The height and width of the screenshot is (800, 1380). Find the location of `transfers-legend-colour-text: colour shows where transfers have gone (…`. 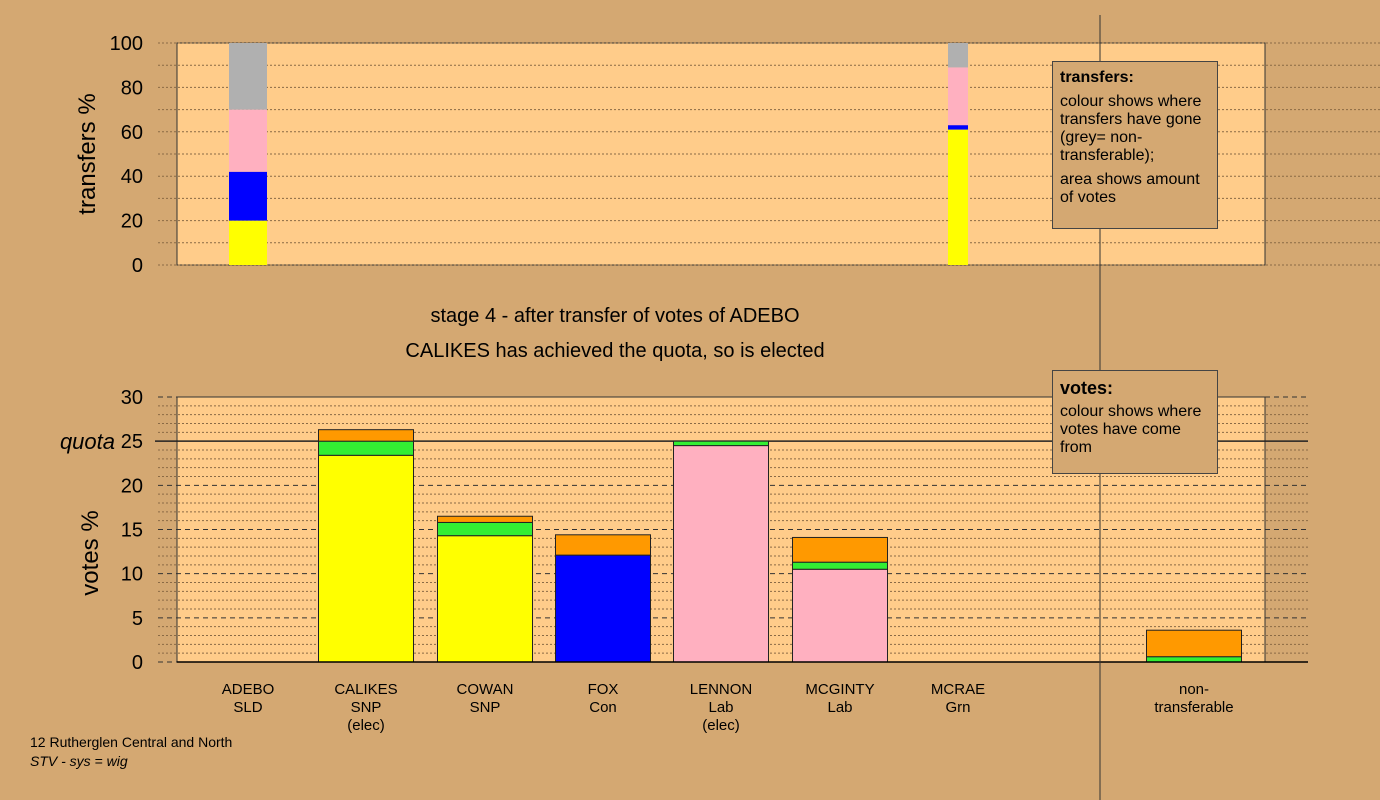

transfers-legend-colour-text: colour shows where transfers have gone (… is located at coordinates (1131, 128).